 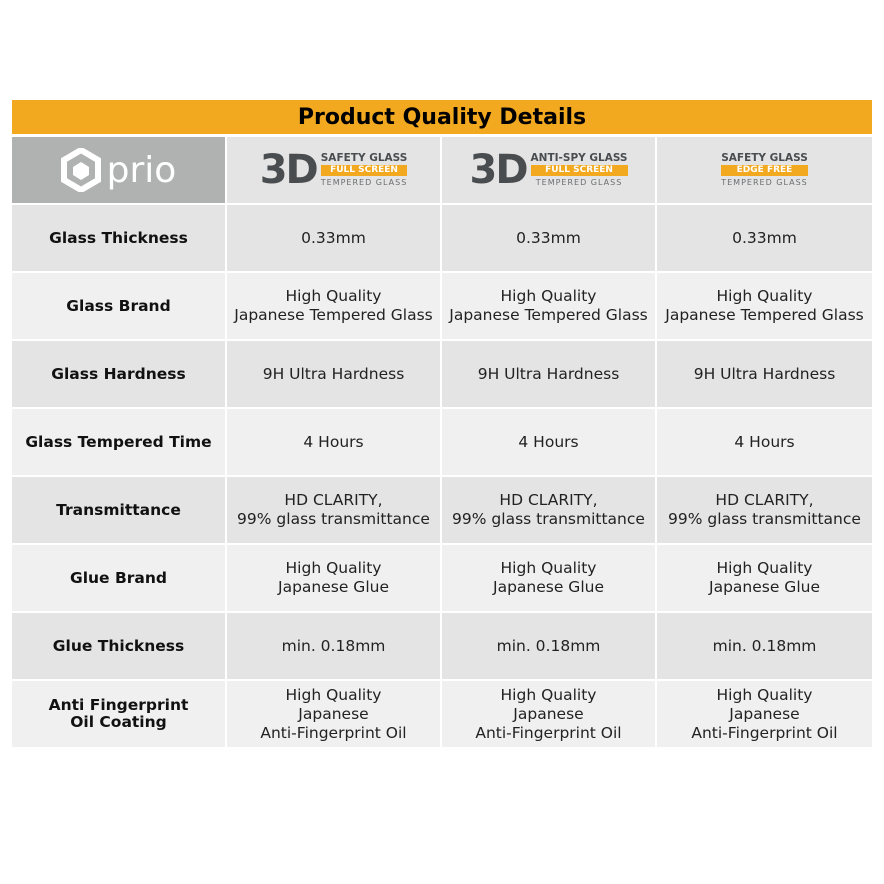 I want to click on row-label: Glue Brand, so click(x=118, y=578).